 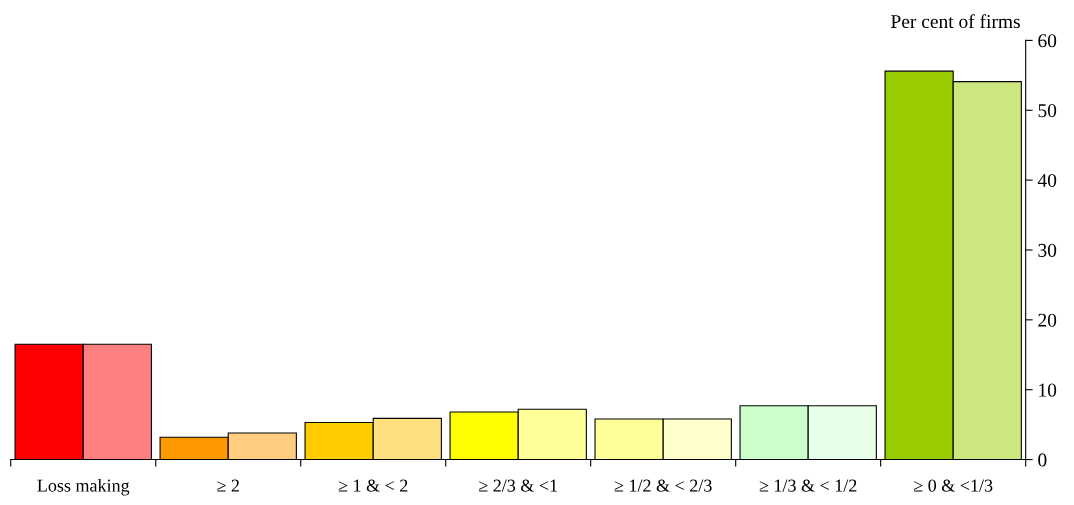 I want to click on y-tick-label: 0, so click(x=1042, y=460).